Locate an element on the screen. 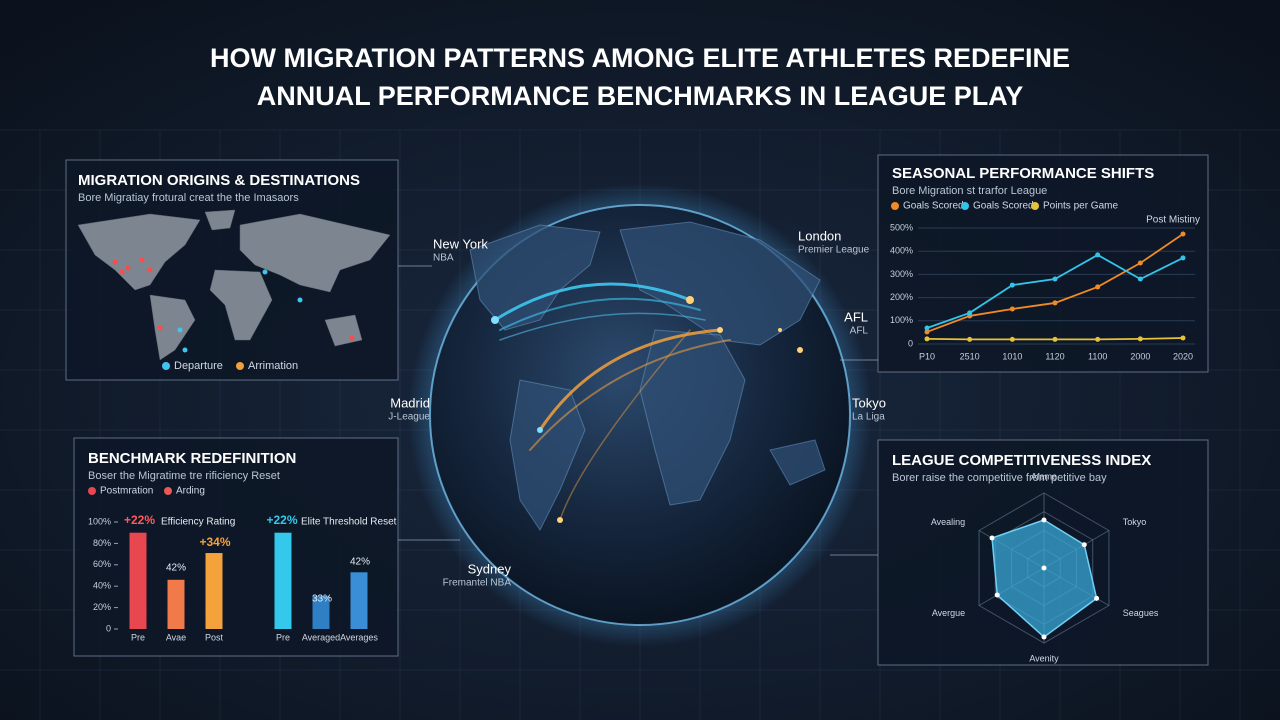 The height and width of the screenshot is (720, 1280). city-label: London is located at coordinates (819, 235).